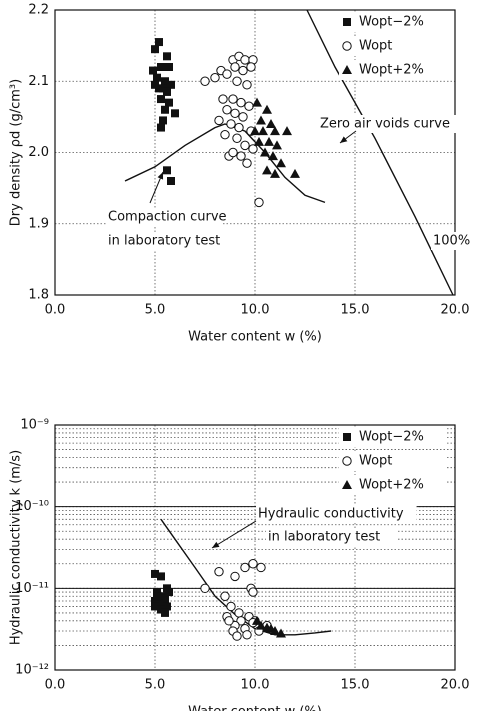 The height and width of the screenshot is (711, 497). Describe the element at coordinates (16, 547) in the screenshot. I see `y-axis-title: Hydraulic conductivity k (m/s)` at that location.